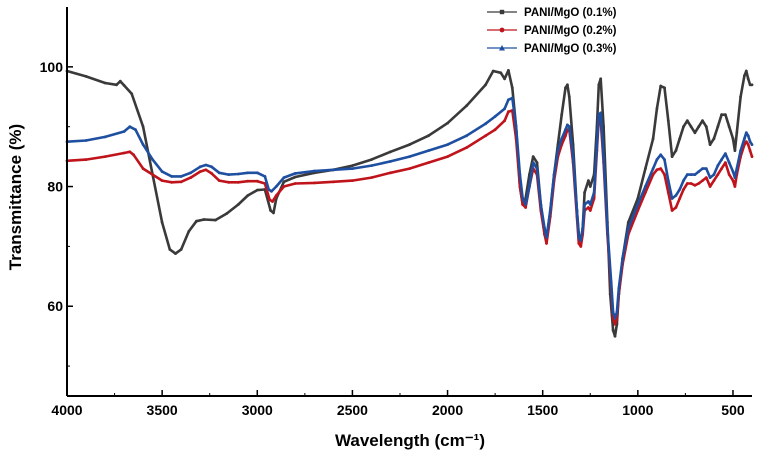  What do you see at coordinates (733, 410) in the screenshot?
I see `x-tick-label: 500` at bounding box center [733, 410].